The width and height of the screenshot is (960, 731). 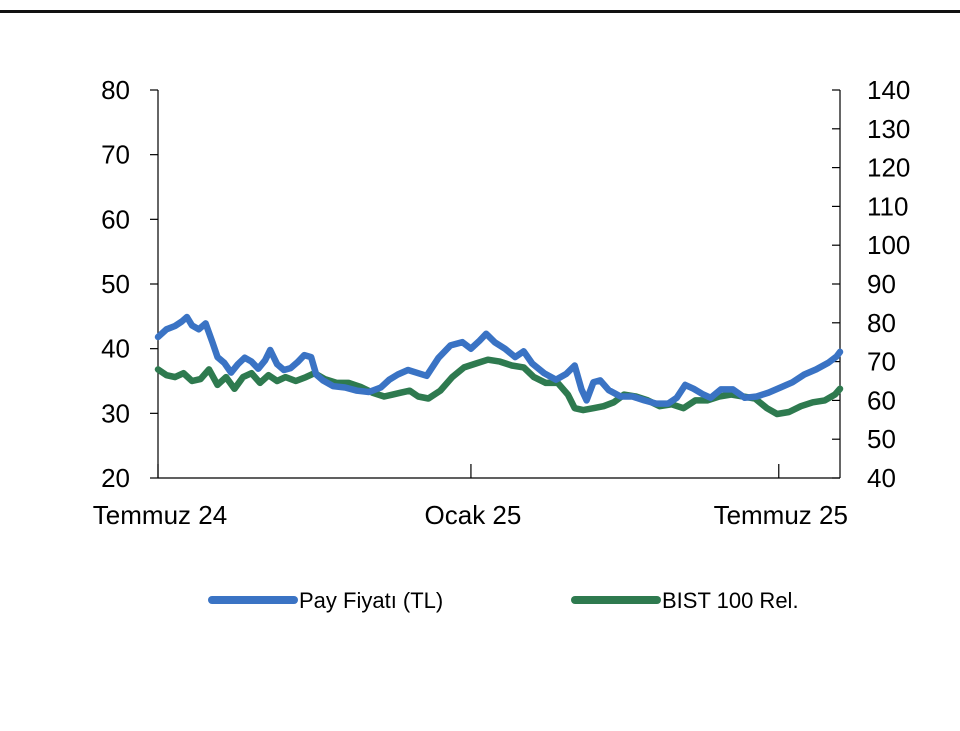 I want to click on left-tick-label: 30, so click(x=115, y=413).